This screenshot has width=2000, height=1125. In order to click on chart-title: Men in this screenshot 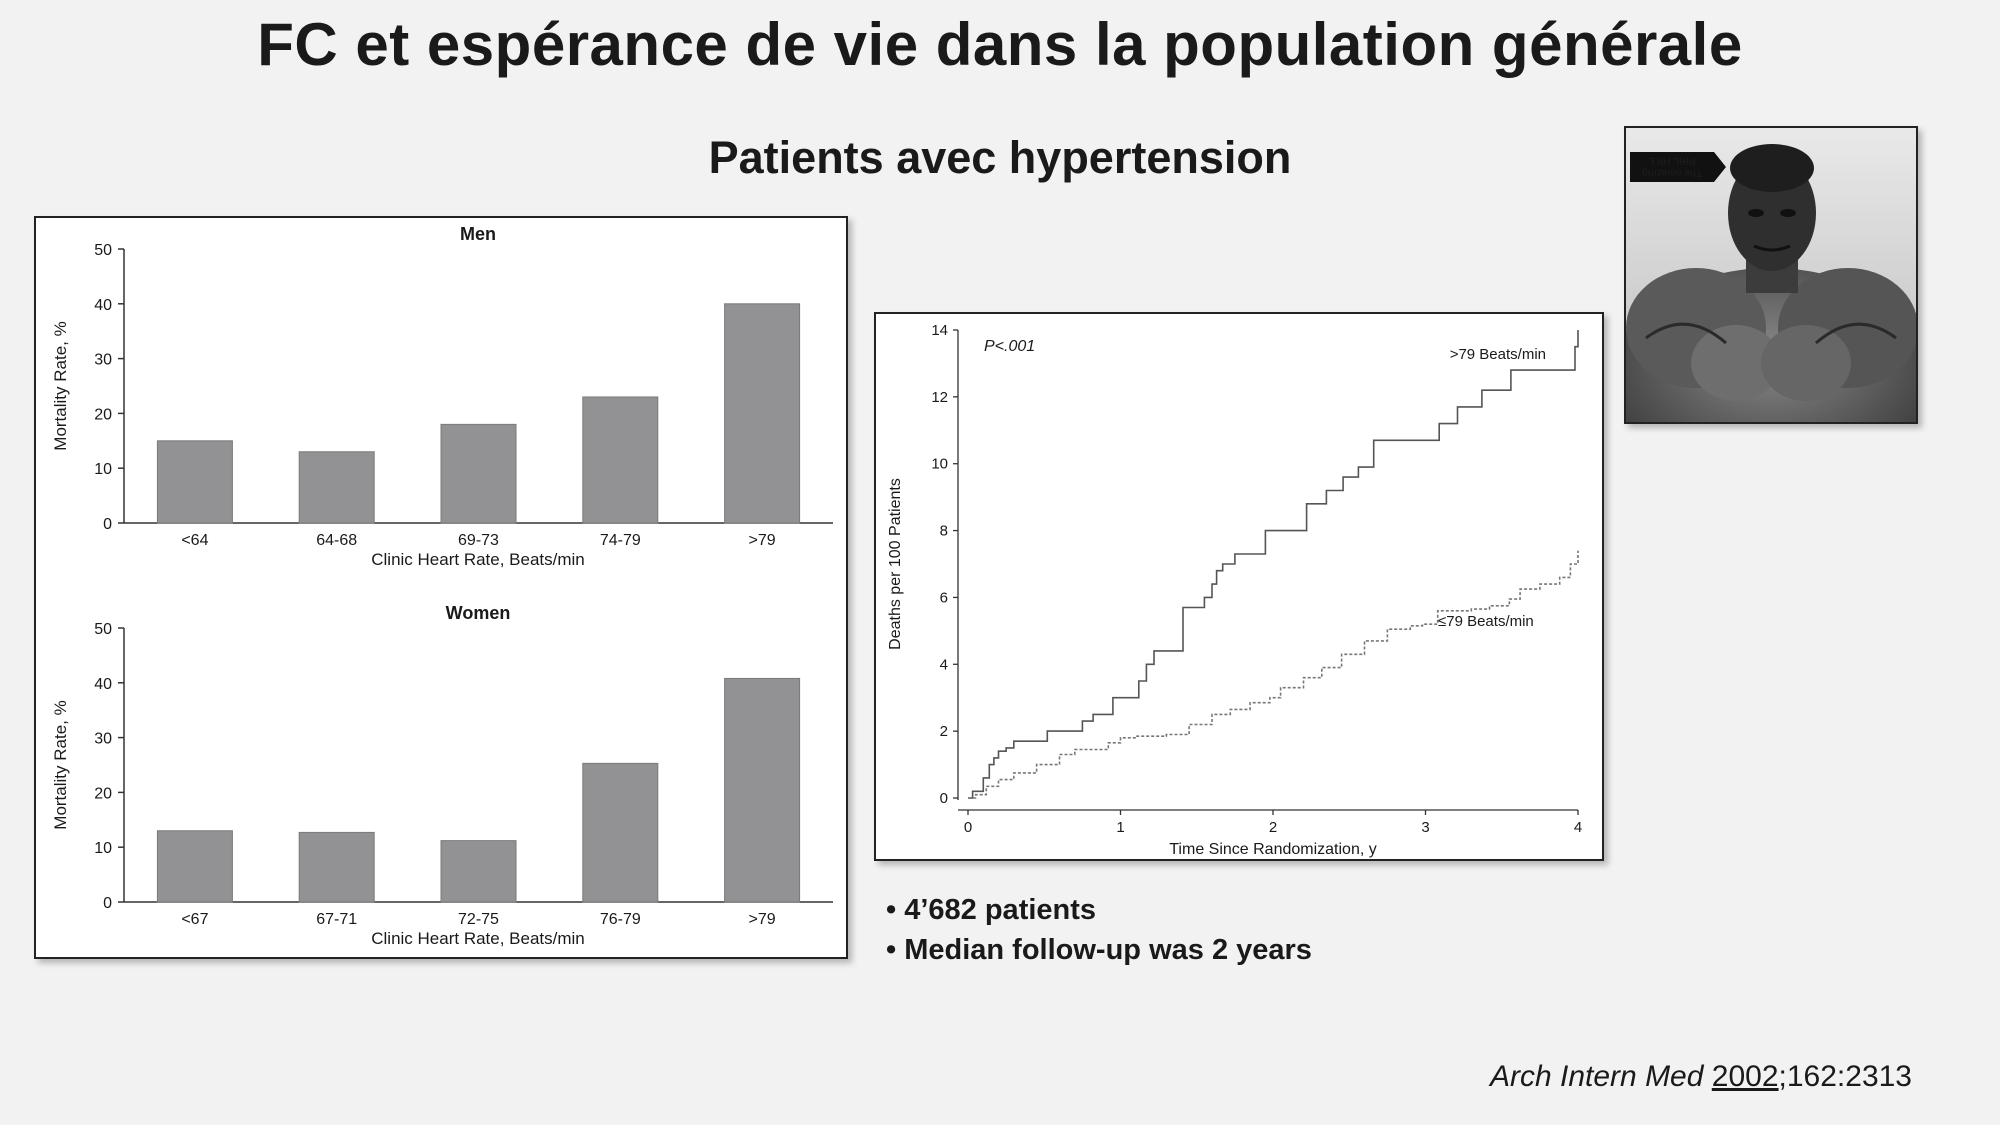, I will do `click(478, 234)`.